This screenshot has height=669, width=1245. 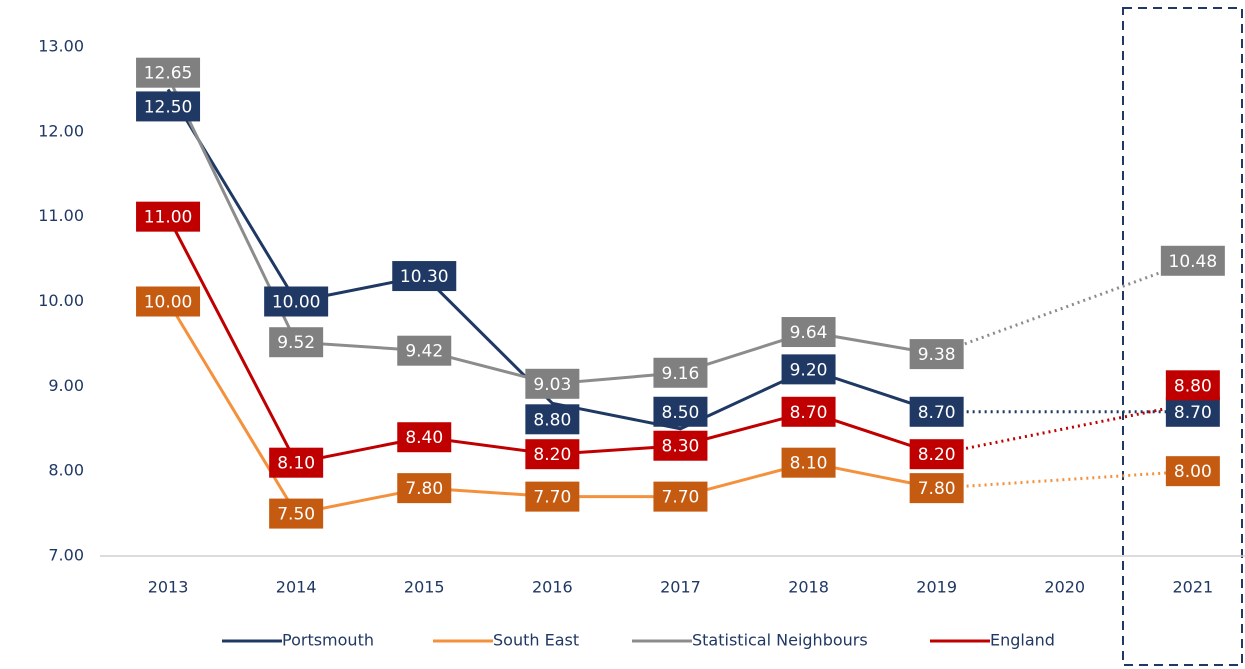 What do you see at coordinates (61, 46) in the screenshot?
I see `y-tick-label: 13.00` at bounding box center [61, 46].